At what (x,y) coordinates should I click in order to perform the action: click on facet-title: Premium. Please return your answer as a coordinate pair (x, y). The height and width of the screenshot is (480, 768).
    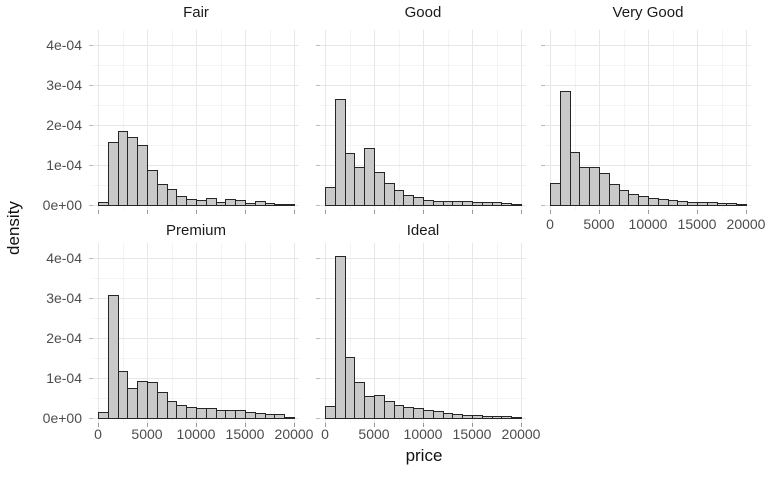
    Looking at the image, I should click on (195, 230).